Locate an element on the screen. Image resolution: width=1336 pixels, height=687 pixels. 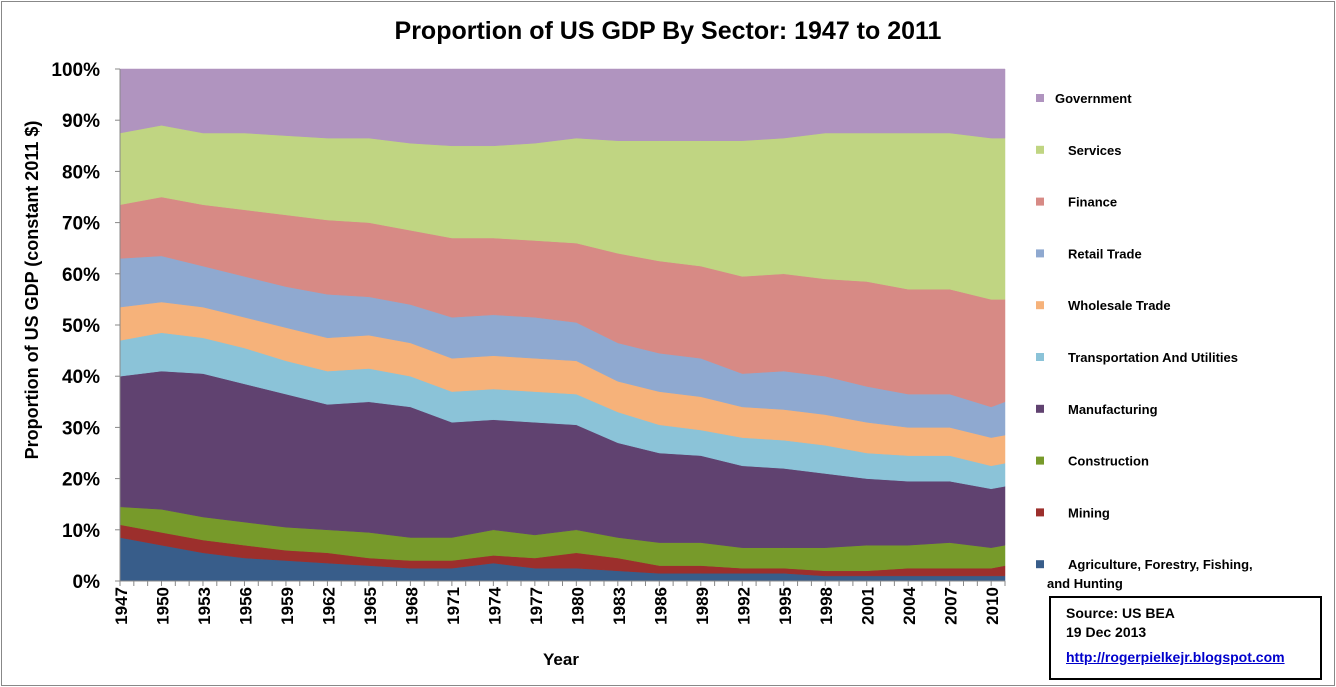
x-tick-label: 2001 is located at coordinates (868, 606).